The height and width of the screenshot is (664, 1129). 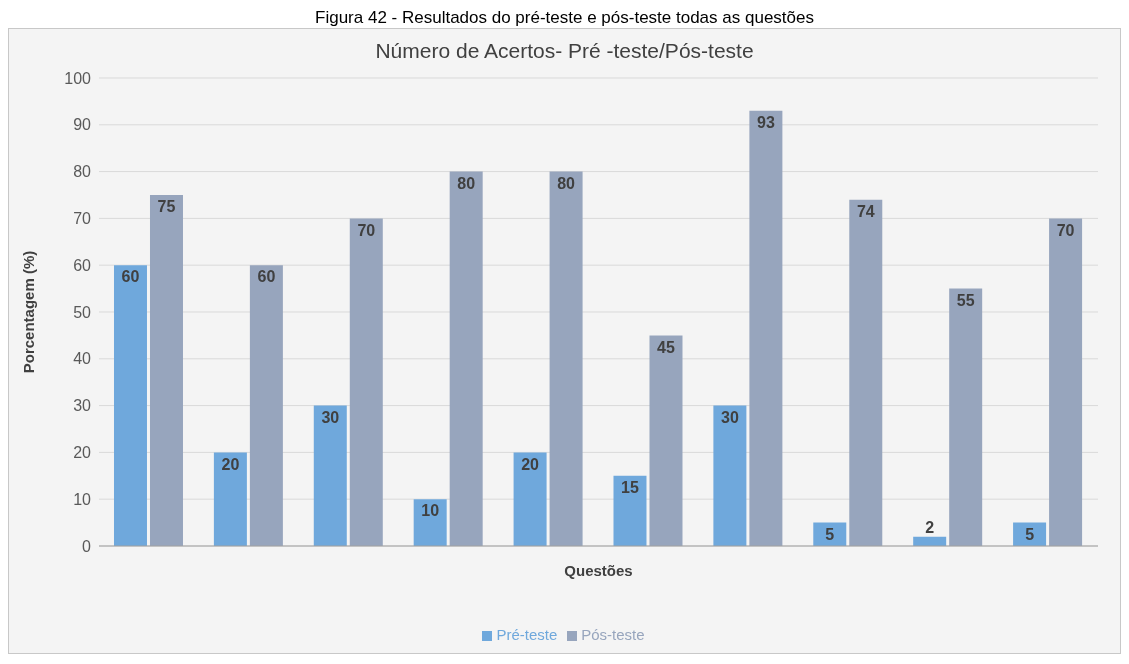 What do you see at coordinates (82, 172) in the screenshot?
I see `y-tick-label: 80` at bounding box center [82, 172].